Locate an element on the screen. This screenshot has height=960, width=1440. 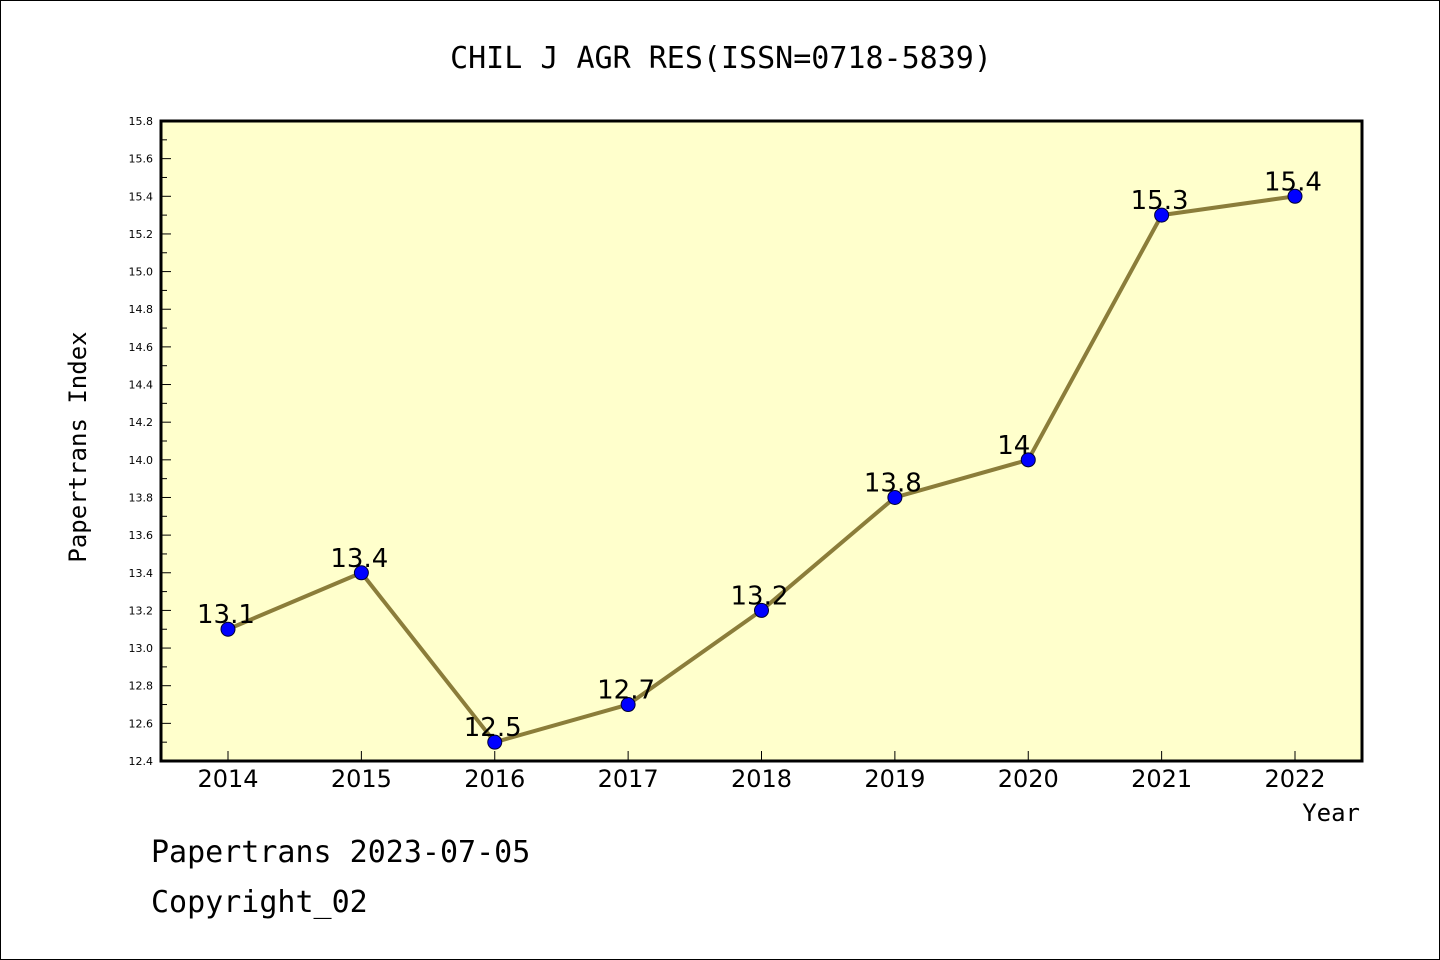
x-tick-label: 2019 is located at coordinates (894, 779).